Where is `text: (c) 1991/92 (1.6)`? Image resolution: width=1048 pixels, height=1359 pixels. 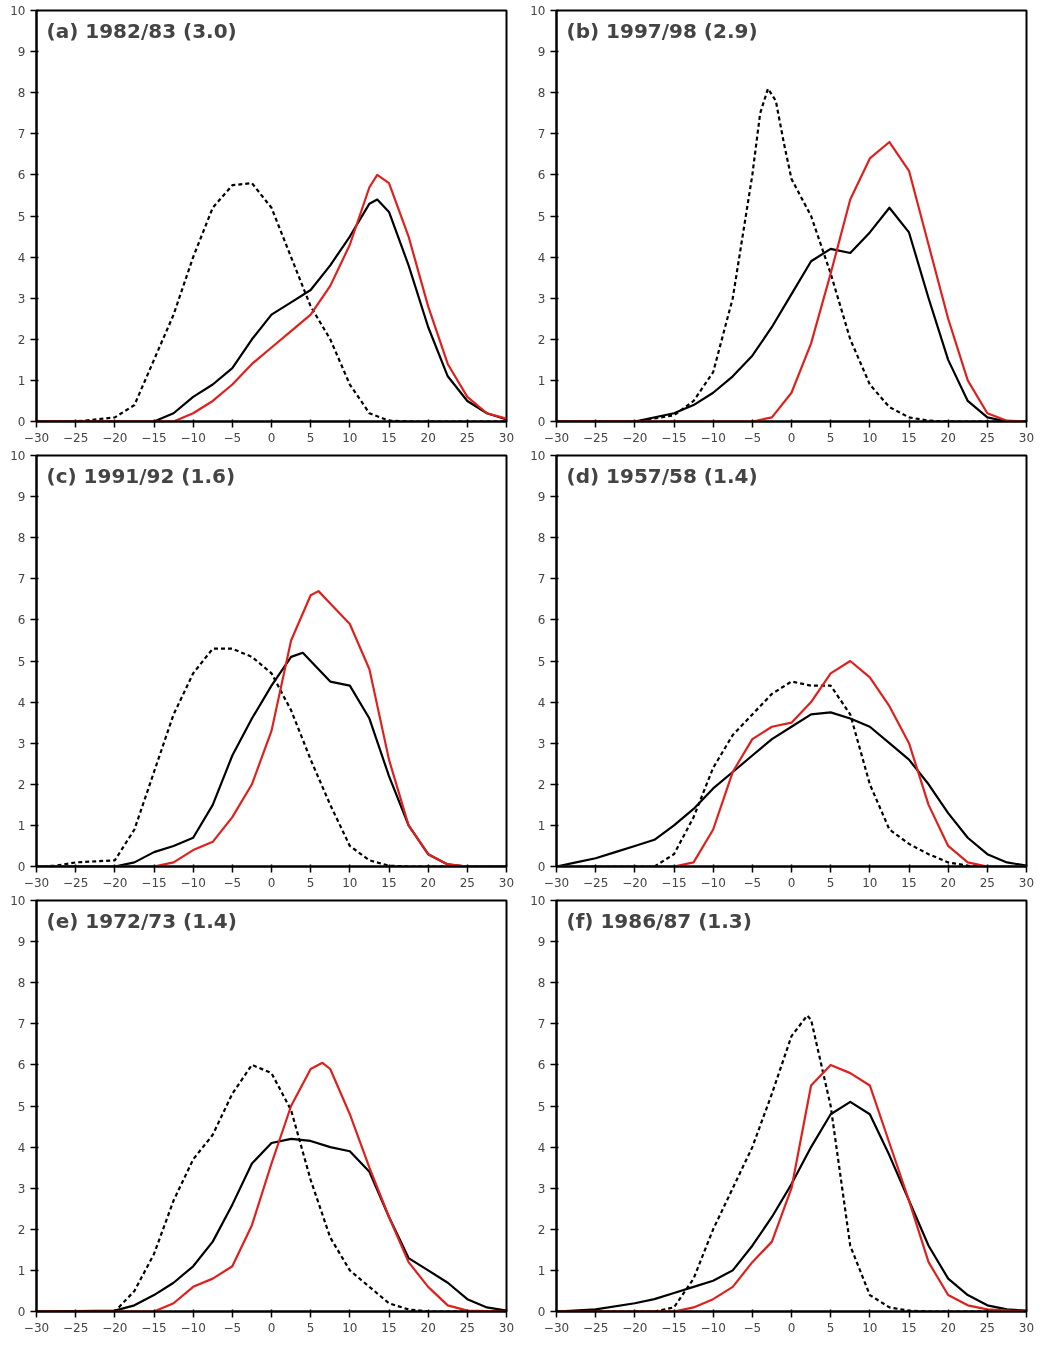 text: (c) 1991/92 (1.6) is located at coordinates (141, 475).